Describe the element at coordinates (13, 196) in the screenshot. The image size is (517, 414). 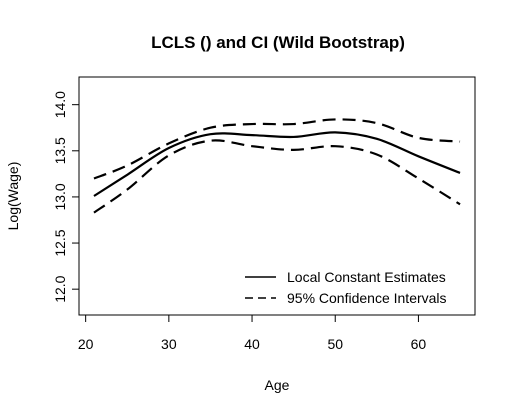
I see `y-axis-label: Log(Wage)` at that location.